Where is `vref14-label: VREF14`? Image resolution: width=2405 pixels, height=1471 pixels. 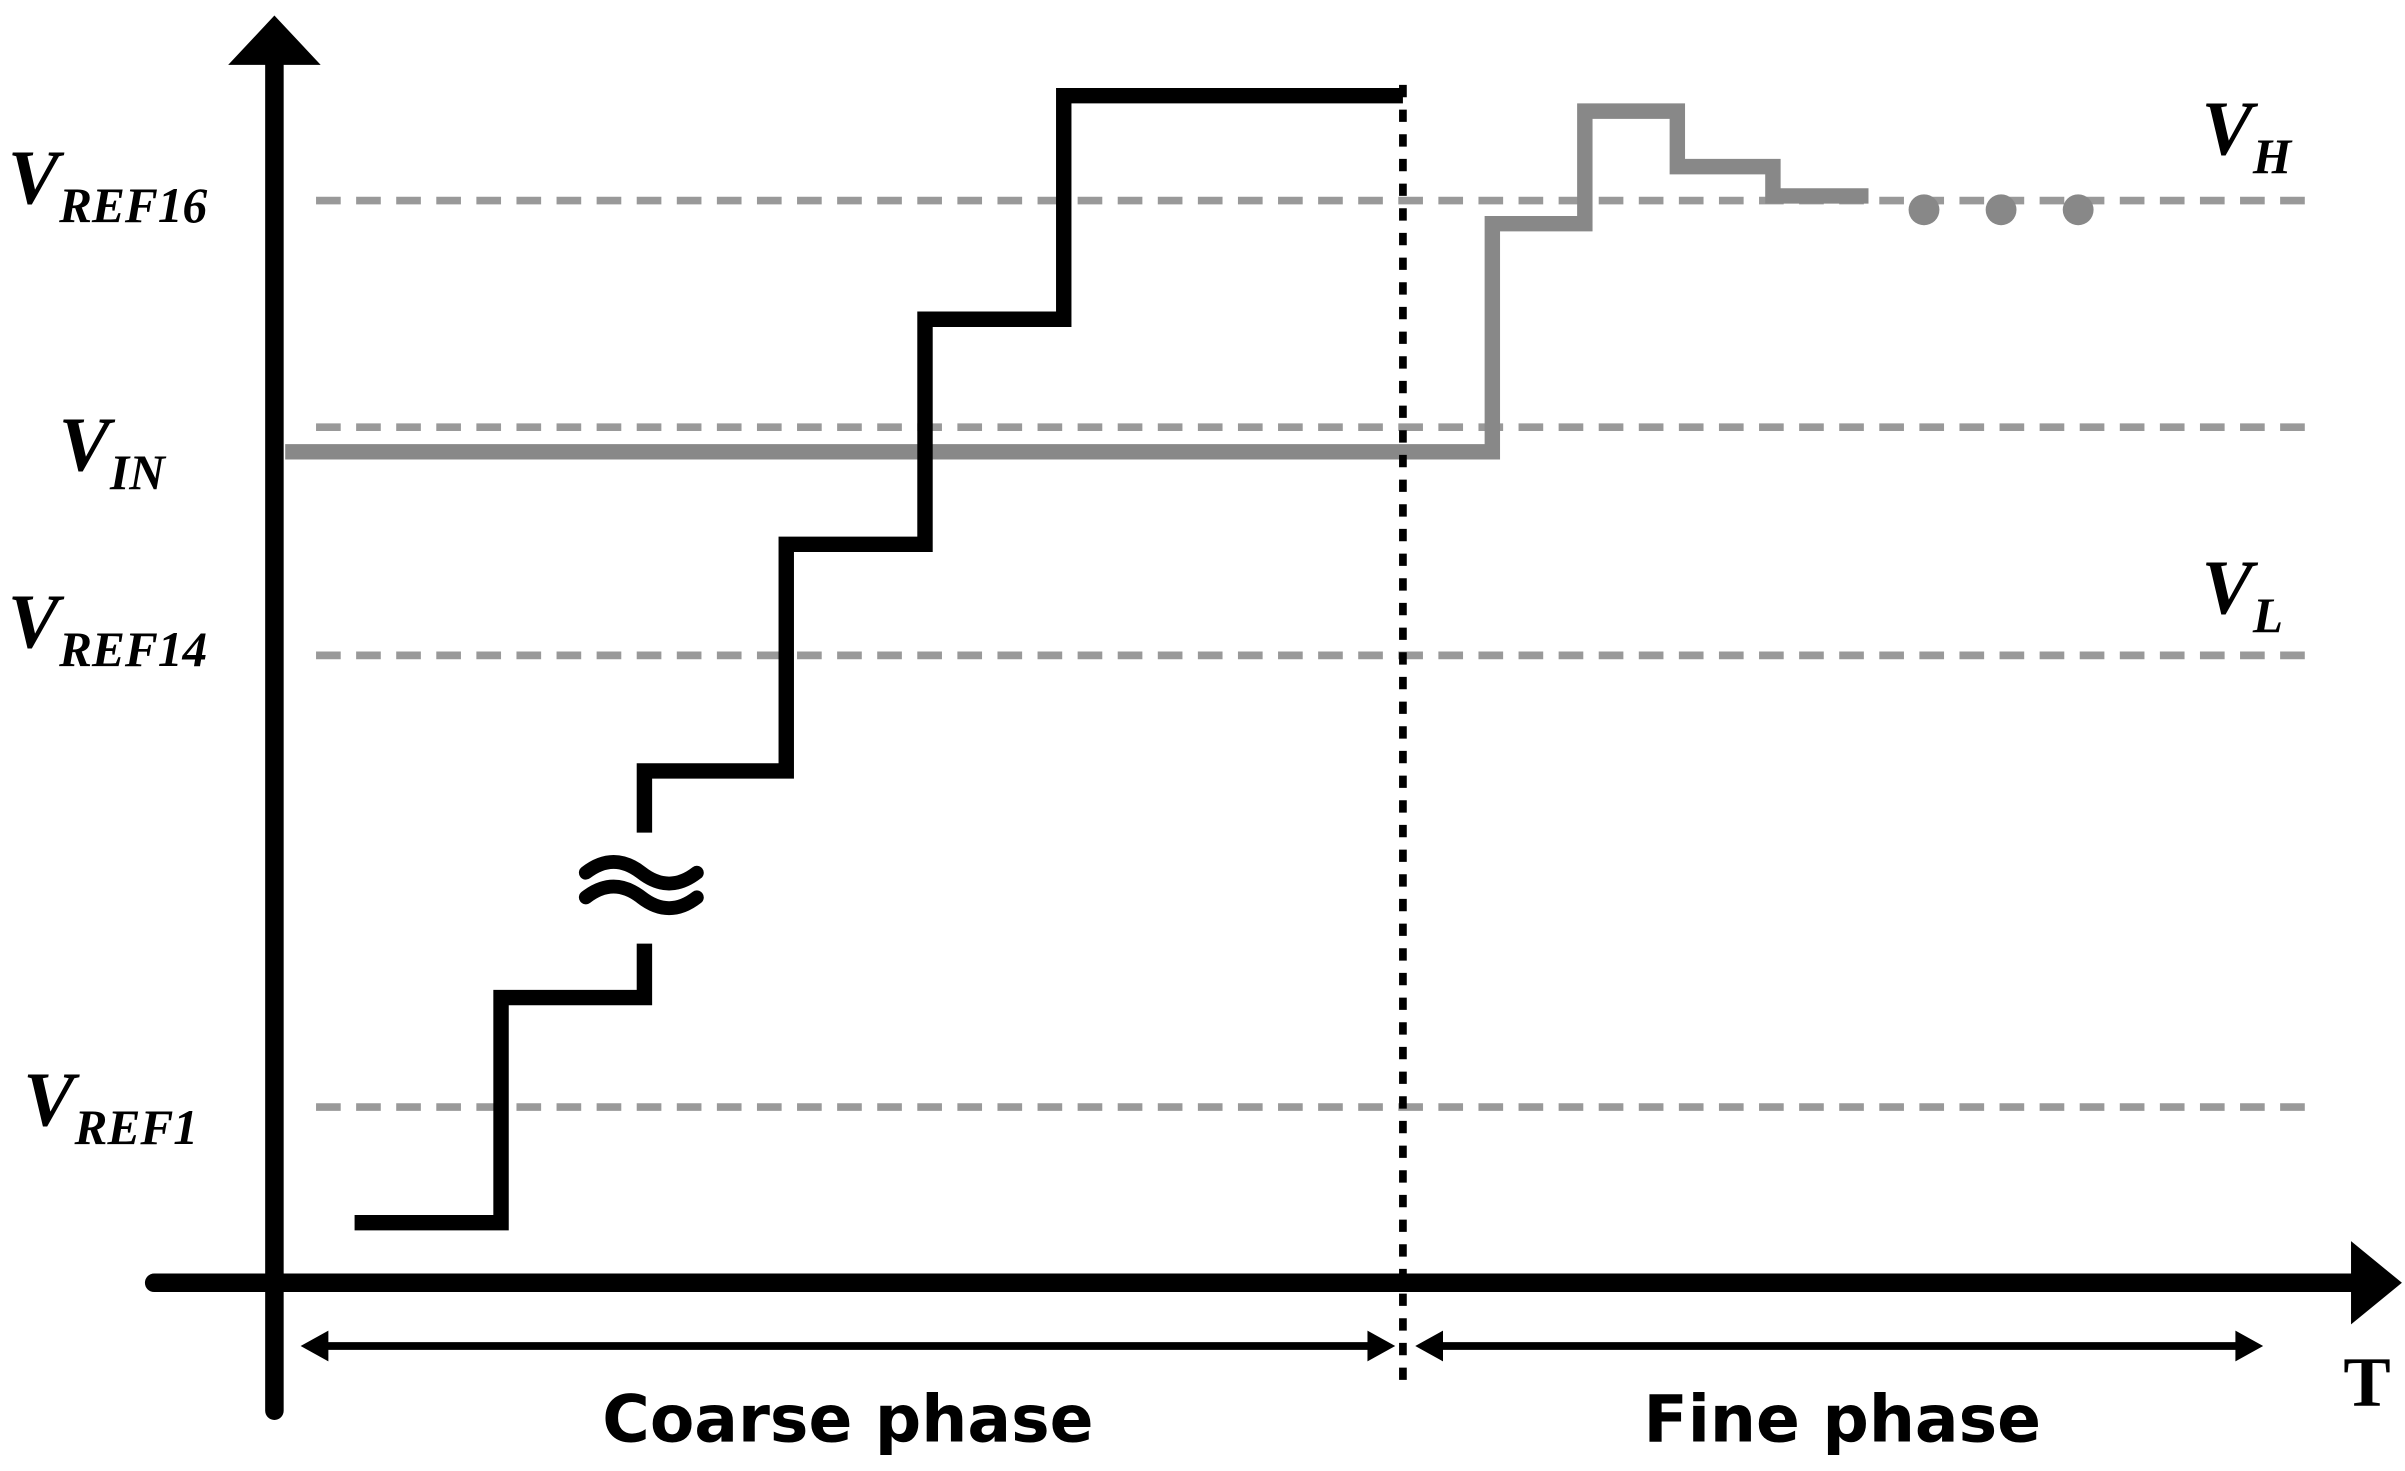
vref14-label: VREF14 is located at coordinates (107, 628).